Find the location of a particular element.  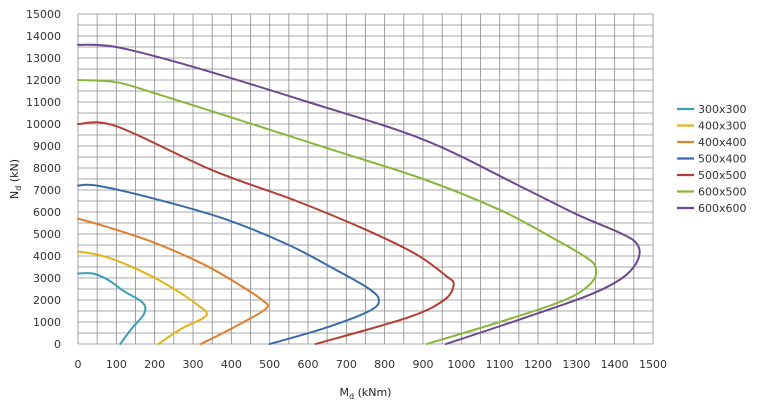

series-line-400x400 is located at coordinates (173, 281).